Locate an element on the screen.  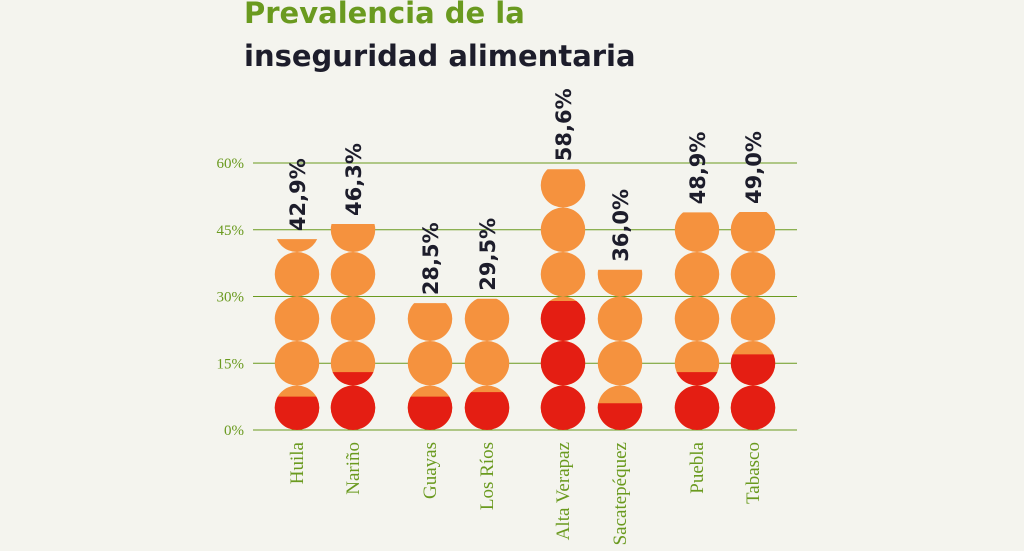
y-tick-label: 30% is located at coordinates (231, 298).